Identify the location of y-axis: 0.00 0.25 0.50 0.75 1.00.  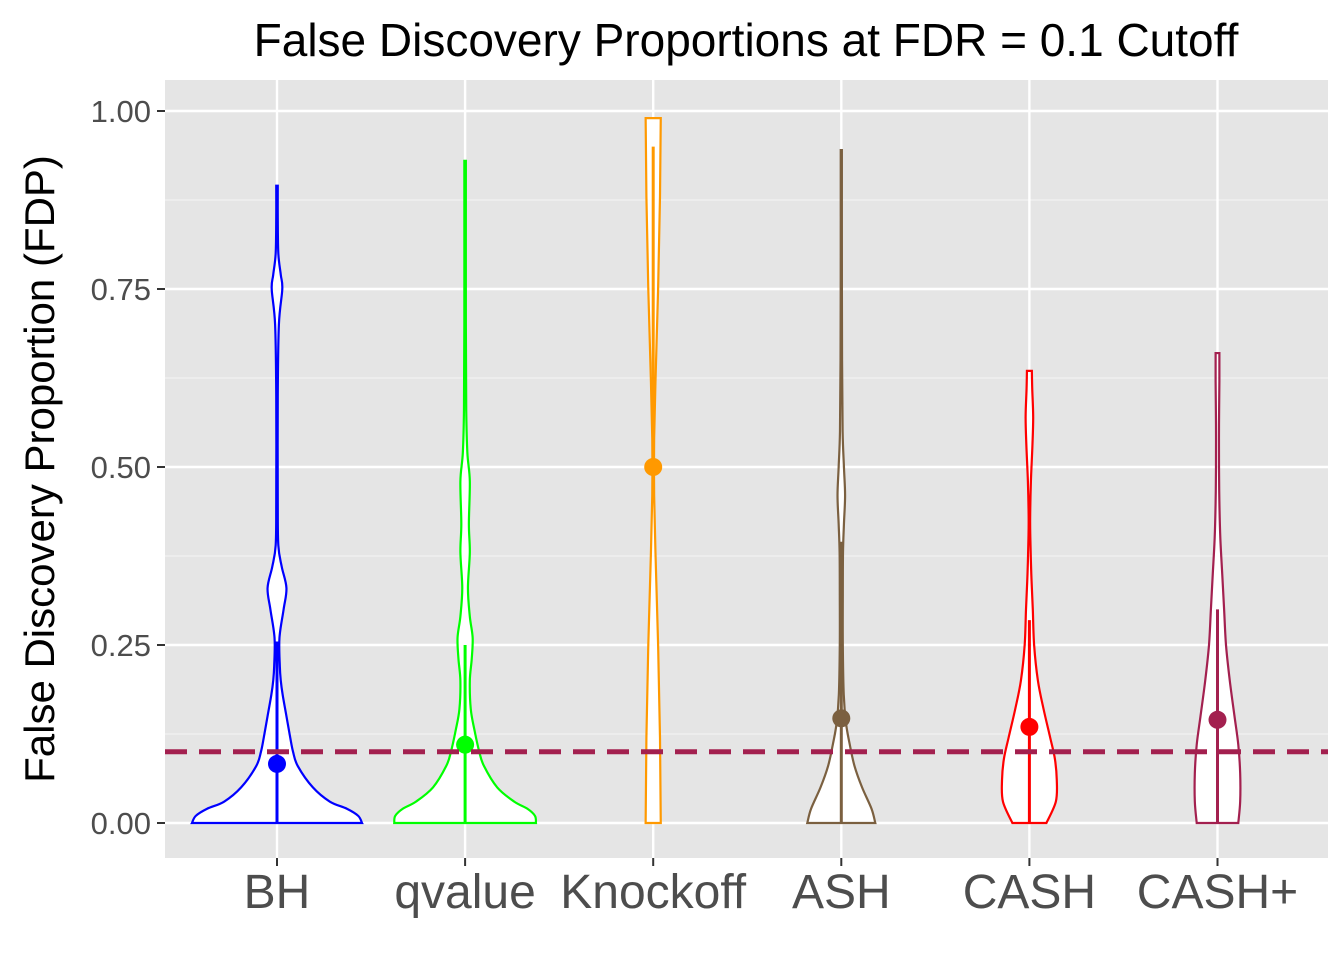
(128, 467).